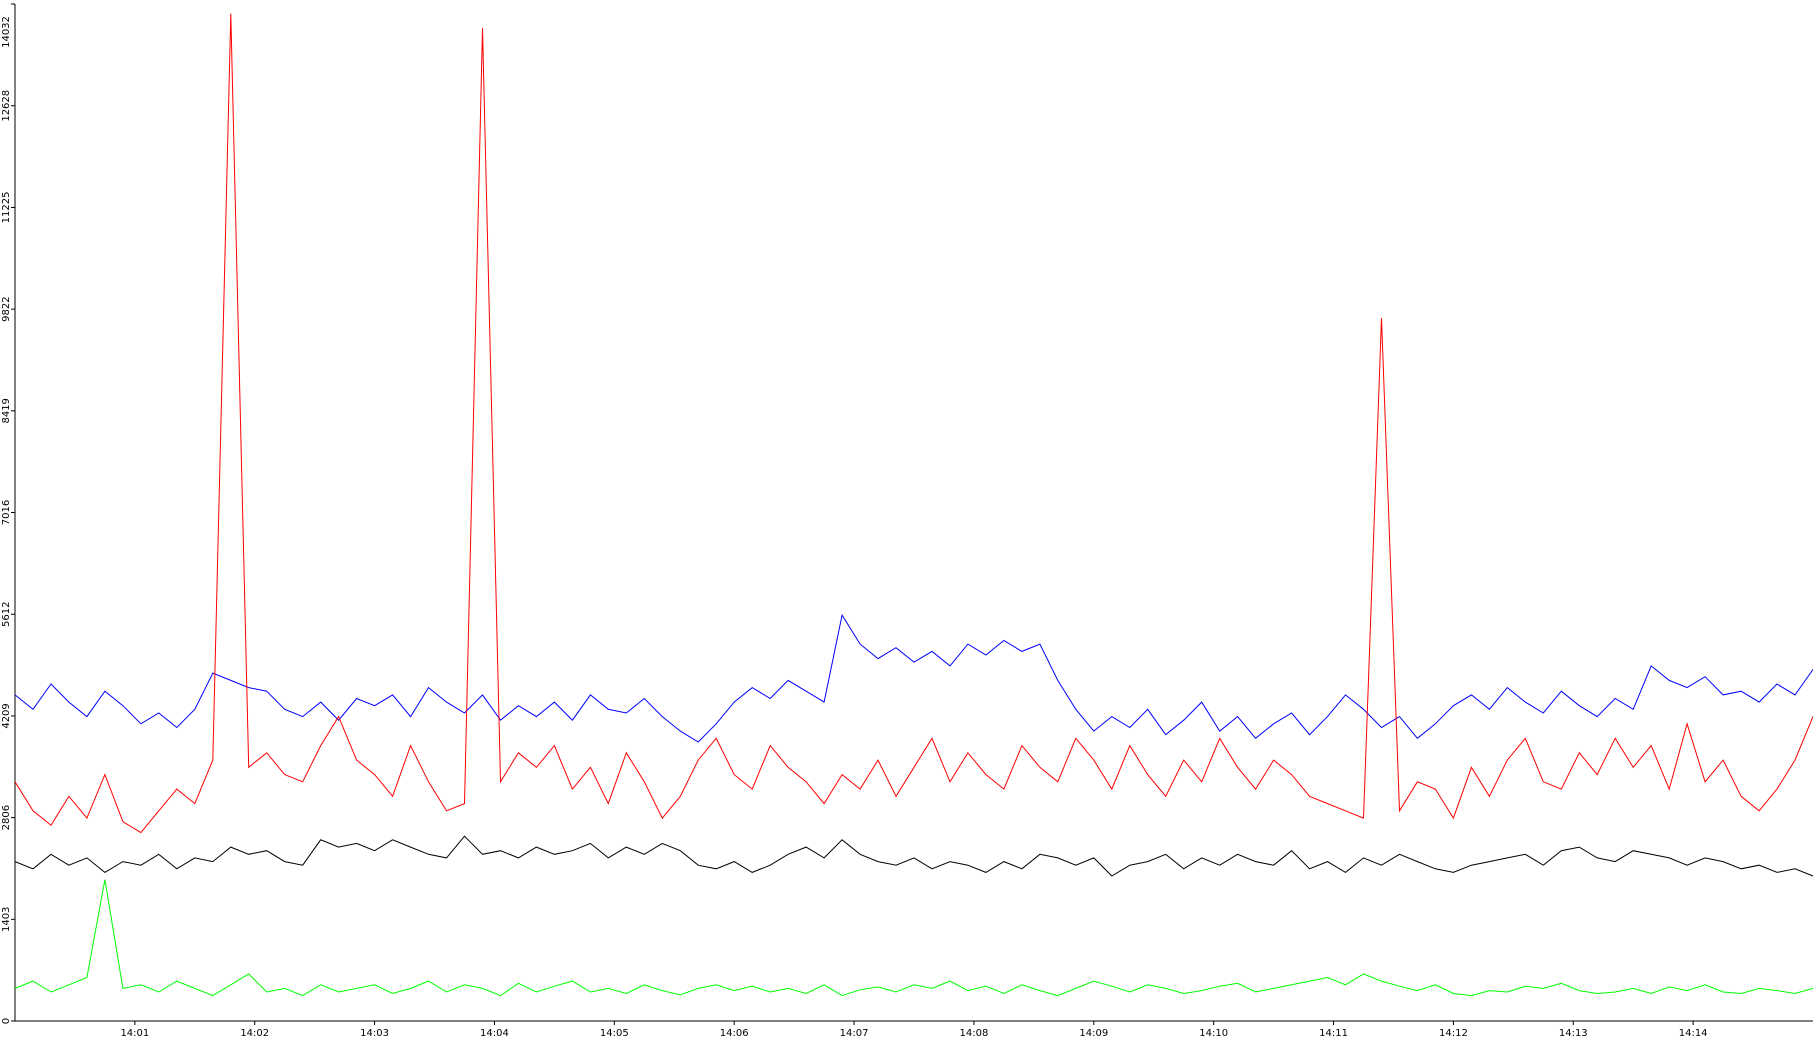  I want to click on x-tick-label: 14:01, so click(134, 1033).